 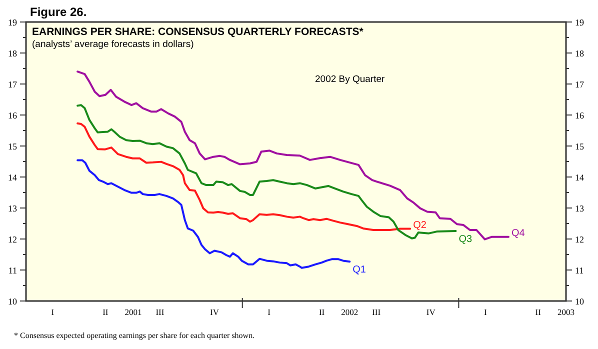 I want to click on series-label: Q1, so click(x=359, y=270).